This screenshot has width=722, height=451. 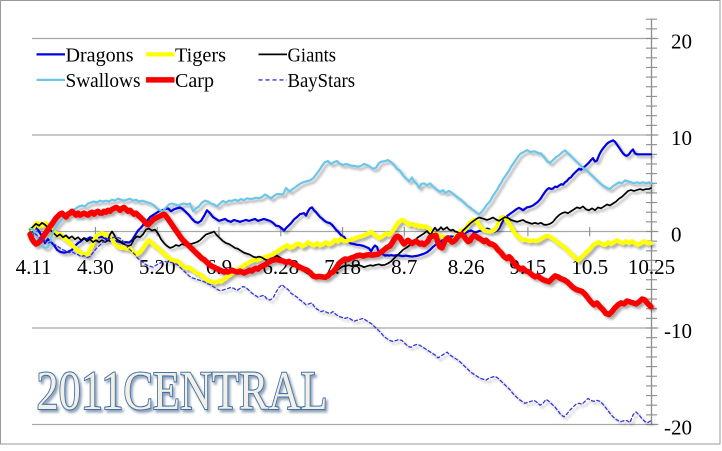 What do you see at coordinates (182, 390) in the screenshot?
I see `svg-text: 2011CENTRAL` at bounding box center [182, 390].